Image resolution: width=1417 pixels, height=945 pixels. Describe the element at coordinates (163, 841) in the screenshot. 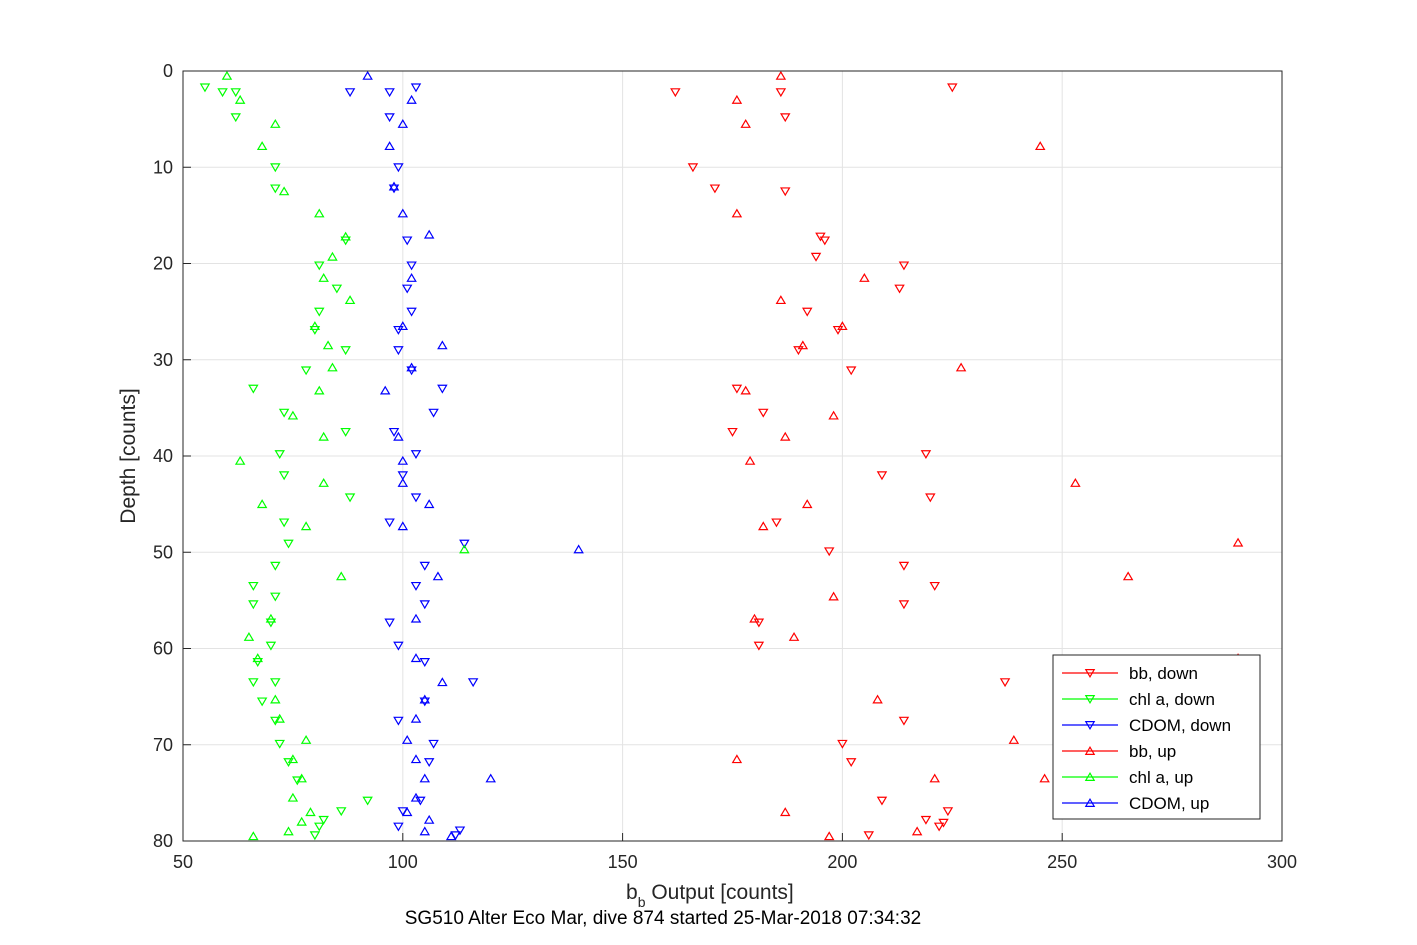

I see `y-tick-label: 80` at that location.